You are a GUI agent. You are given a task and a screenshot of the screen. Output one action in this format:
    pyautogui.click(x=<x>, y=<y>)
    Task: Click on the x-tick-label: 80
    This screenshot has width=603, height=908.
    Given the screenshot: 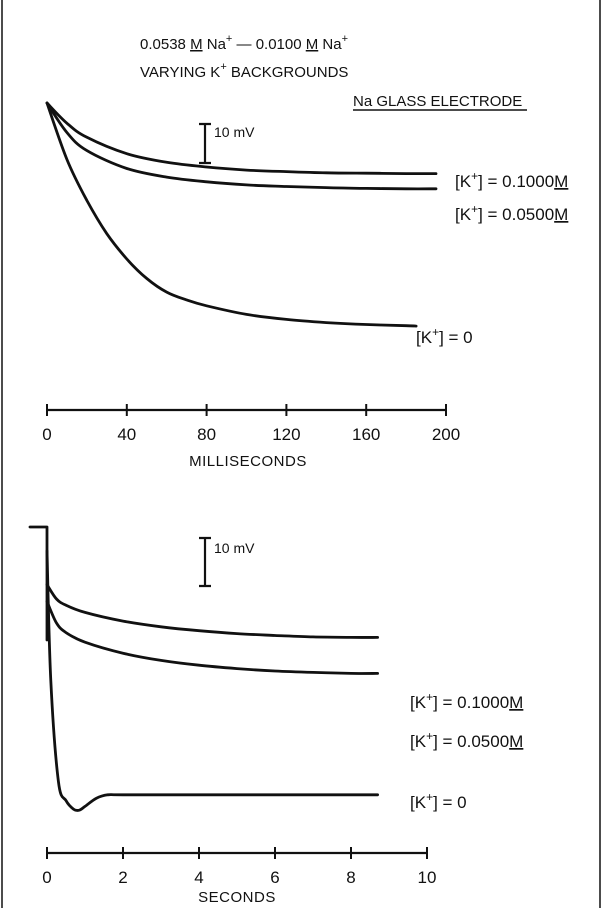 What is the action you would take?
    pyautogui.click(x=206, y=434)
    